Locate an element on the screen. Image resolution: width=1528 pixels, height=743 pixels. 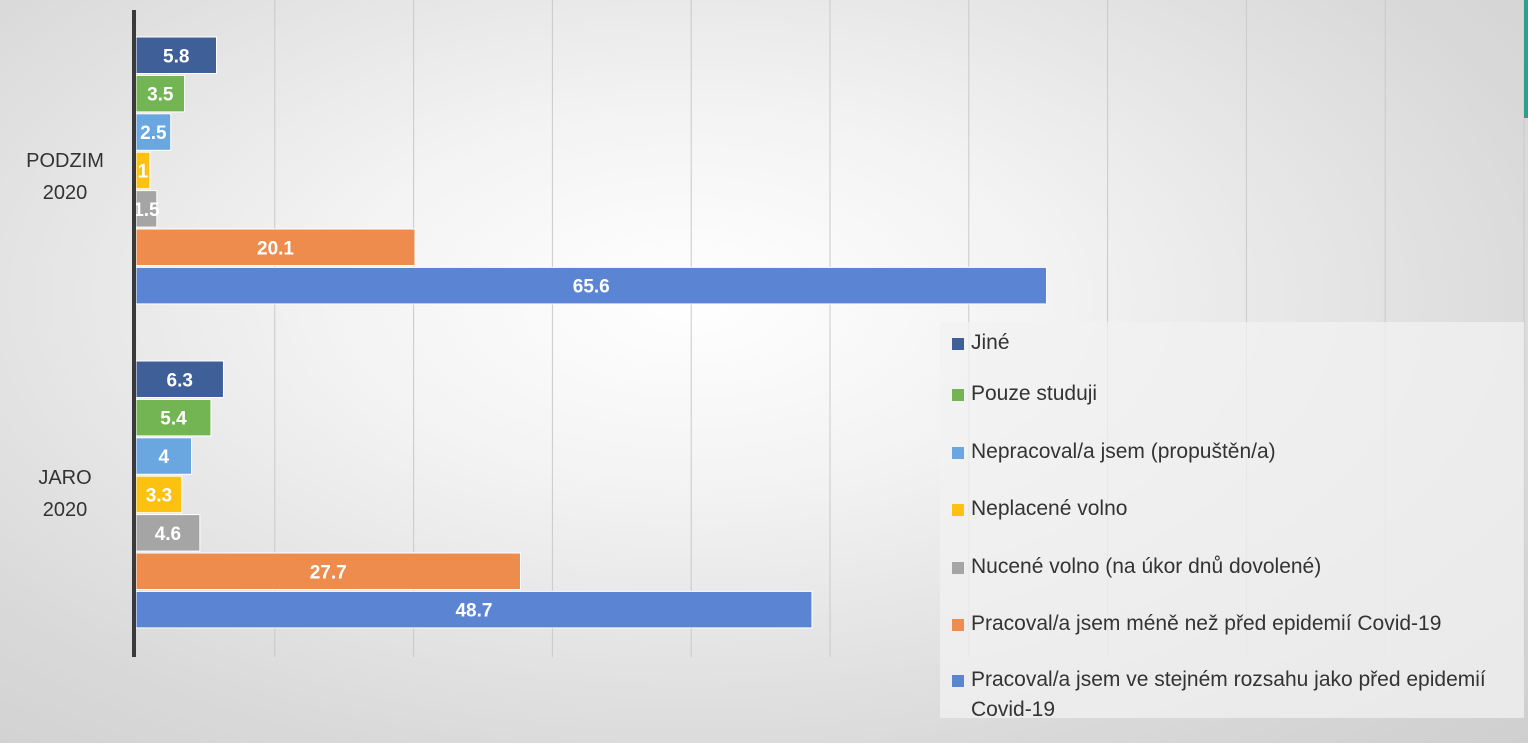
data-label: 48.7 is located at coordinates (473, 611).